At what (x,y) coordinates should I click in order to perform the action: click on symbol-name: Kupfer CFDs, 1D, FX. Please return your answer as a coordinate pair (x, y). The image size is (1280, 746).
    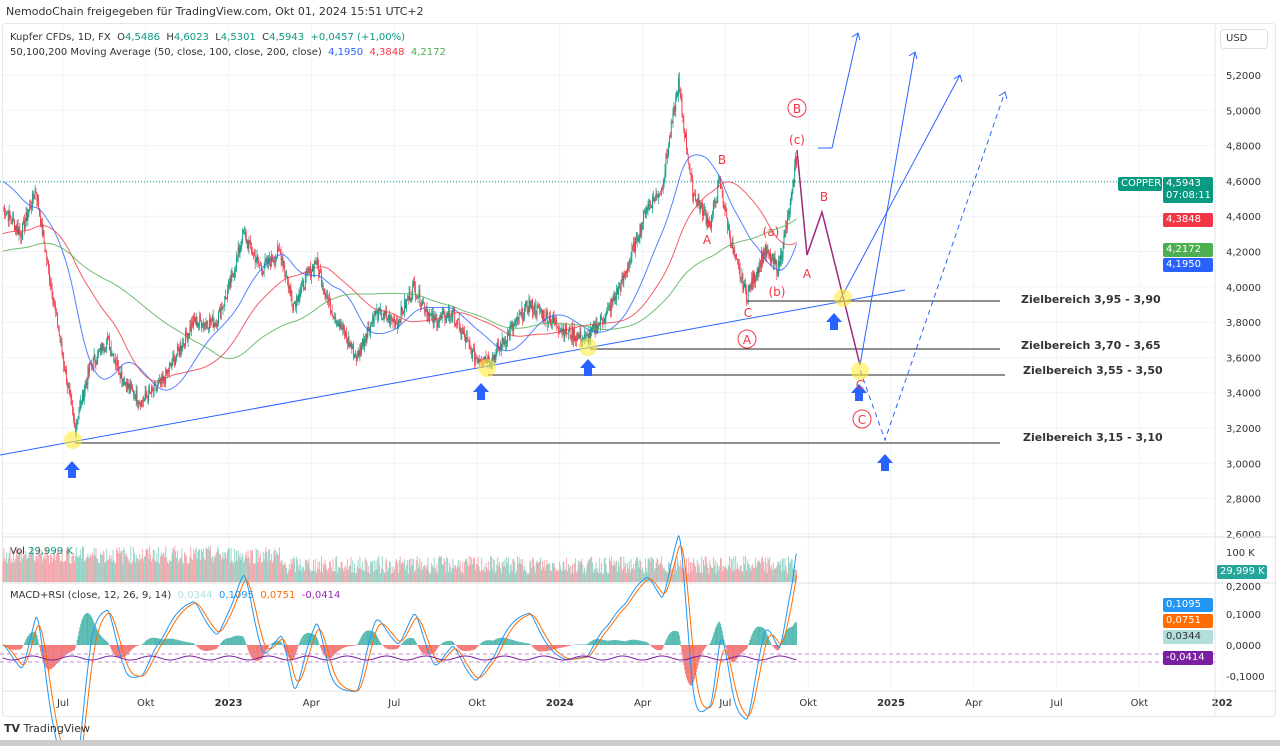
    Looking at the image, I should click on (60, 37).